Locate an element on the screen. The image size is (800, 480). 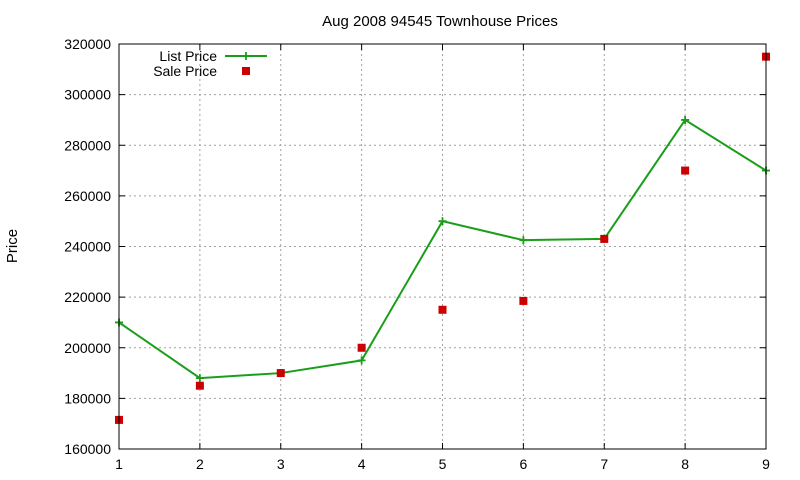
y-tick-label: 220000 is located at coordinates (87, 297).